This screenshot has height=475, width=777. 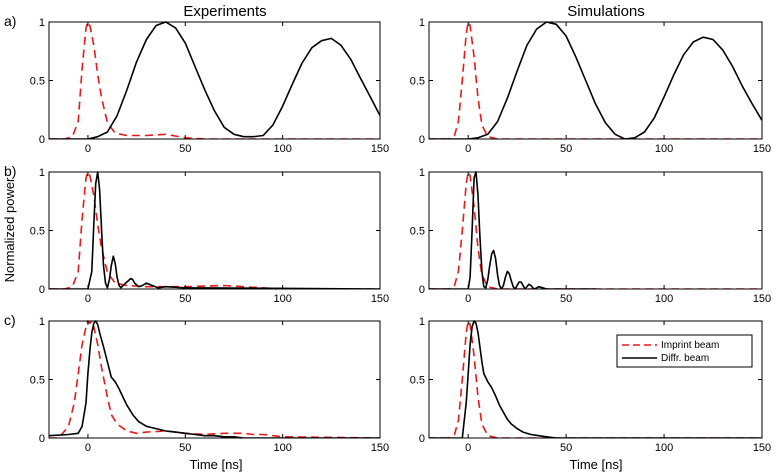 I want to click on panel-6: 0 50 100 150 0 0.5 1, so click(x=590, y=385).